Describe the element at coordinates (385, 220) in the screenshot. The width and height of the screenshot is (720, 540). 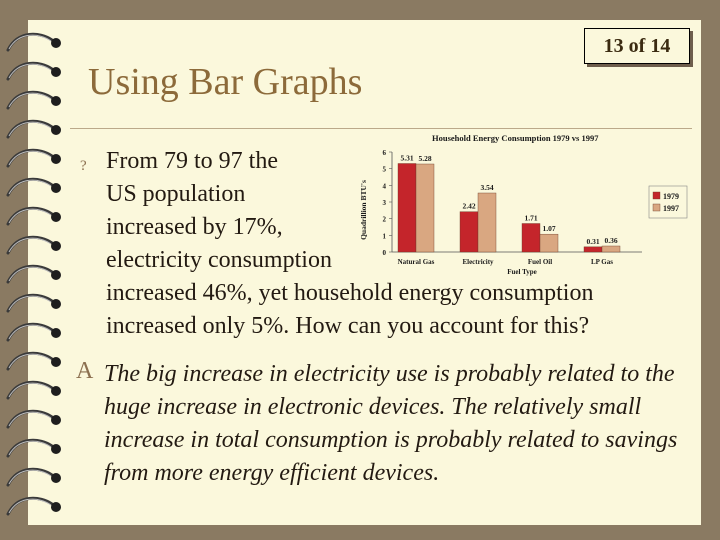
I see `y-tick-label: 2` at that location.